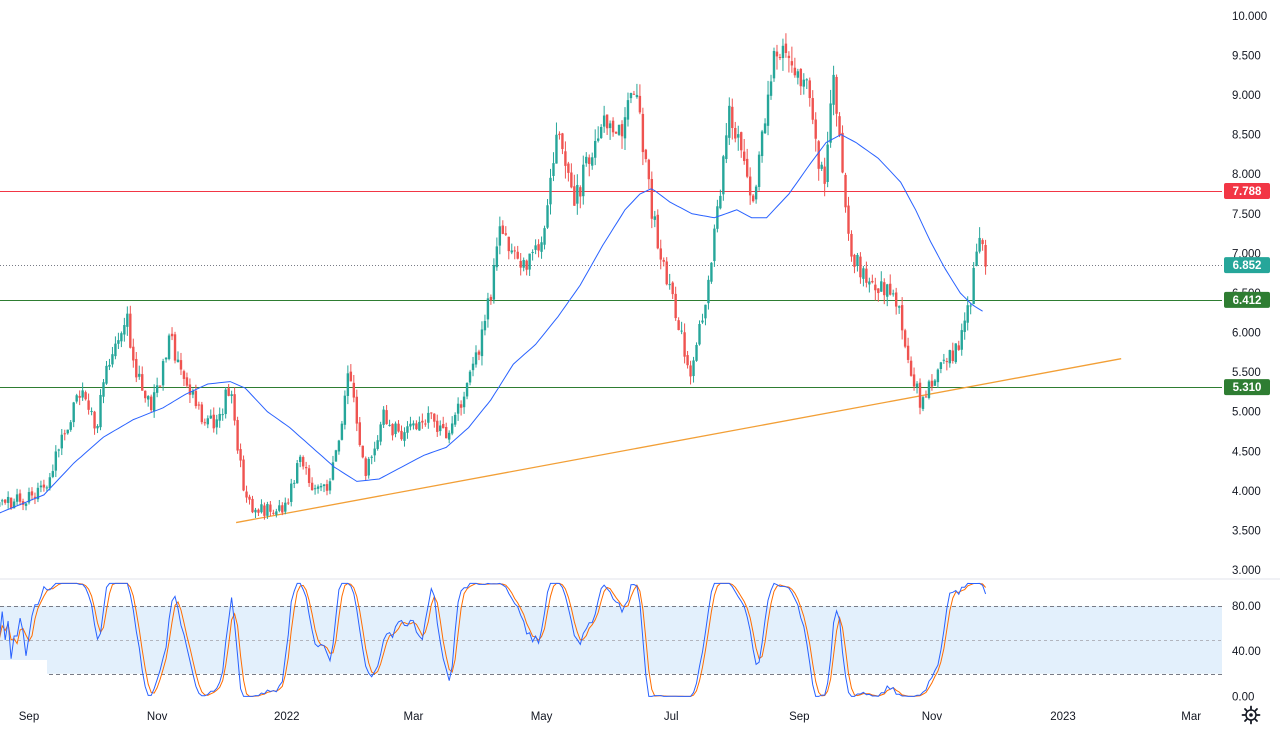 The height and width of the screenshot is (733, 1280). I want to click on stoch-tick-label: 40.00, so click(1246, 652).